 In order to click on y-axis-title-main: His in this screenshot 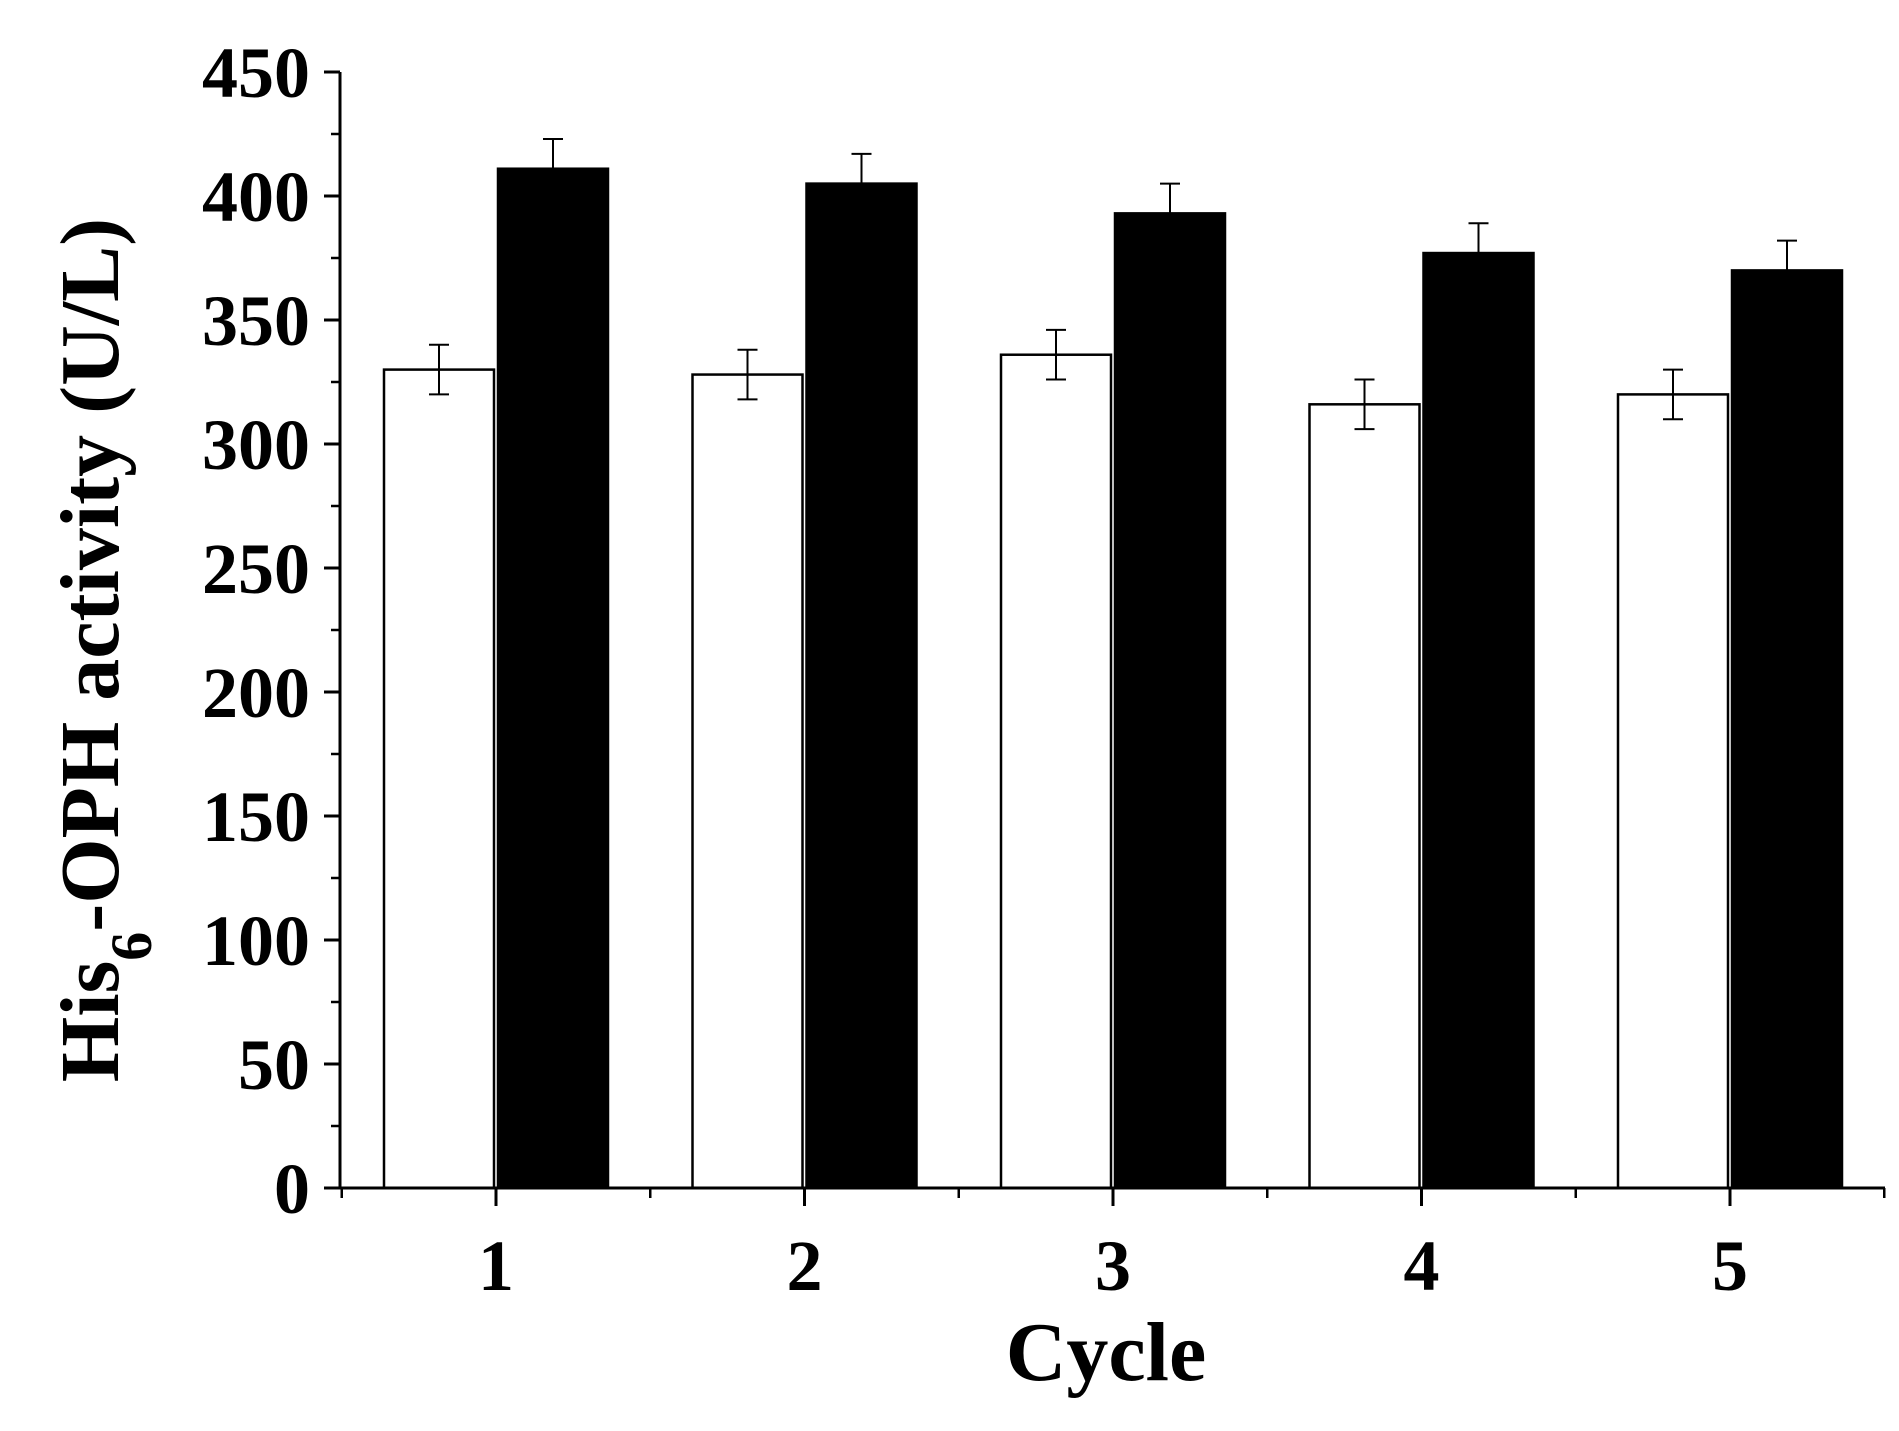, I will do `click(90, 1021)`.